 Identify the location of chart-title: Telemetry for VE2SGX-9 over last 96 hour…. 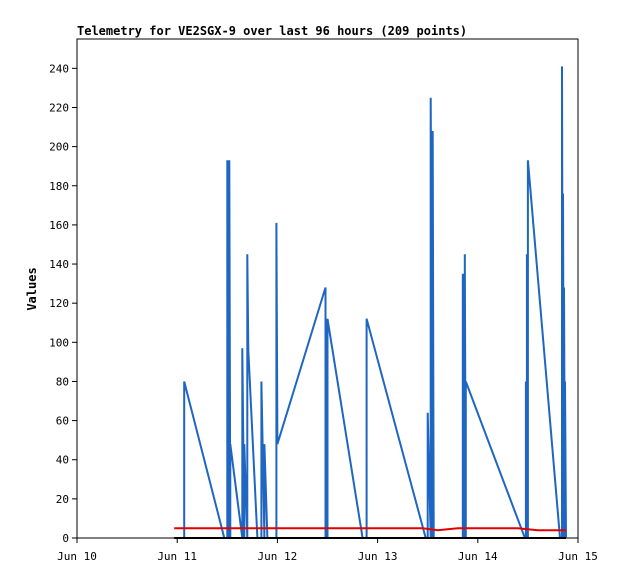
(272, 31).